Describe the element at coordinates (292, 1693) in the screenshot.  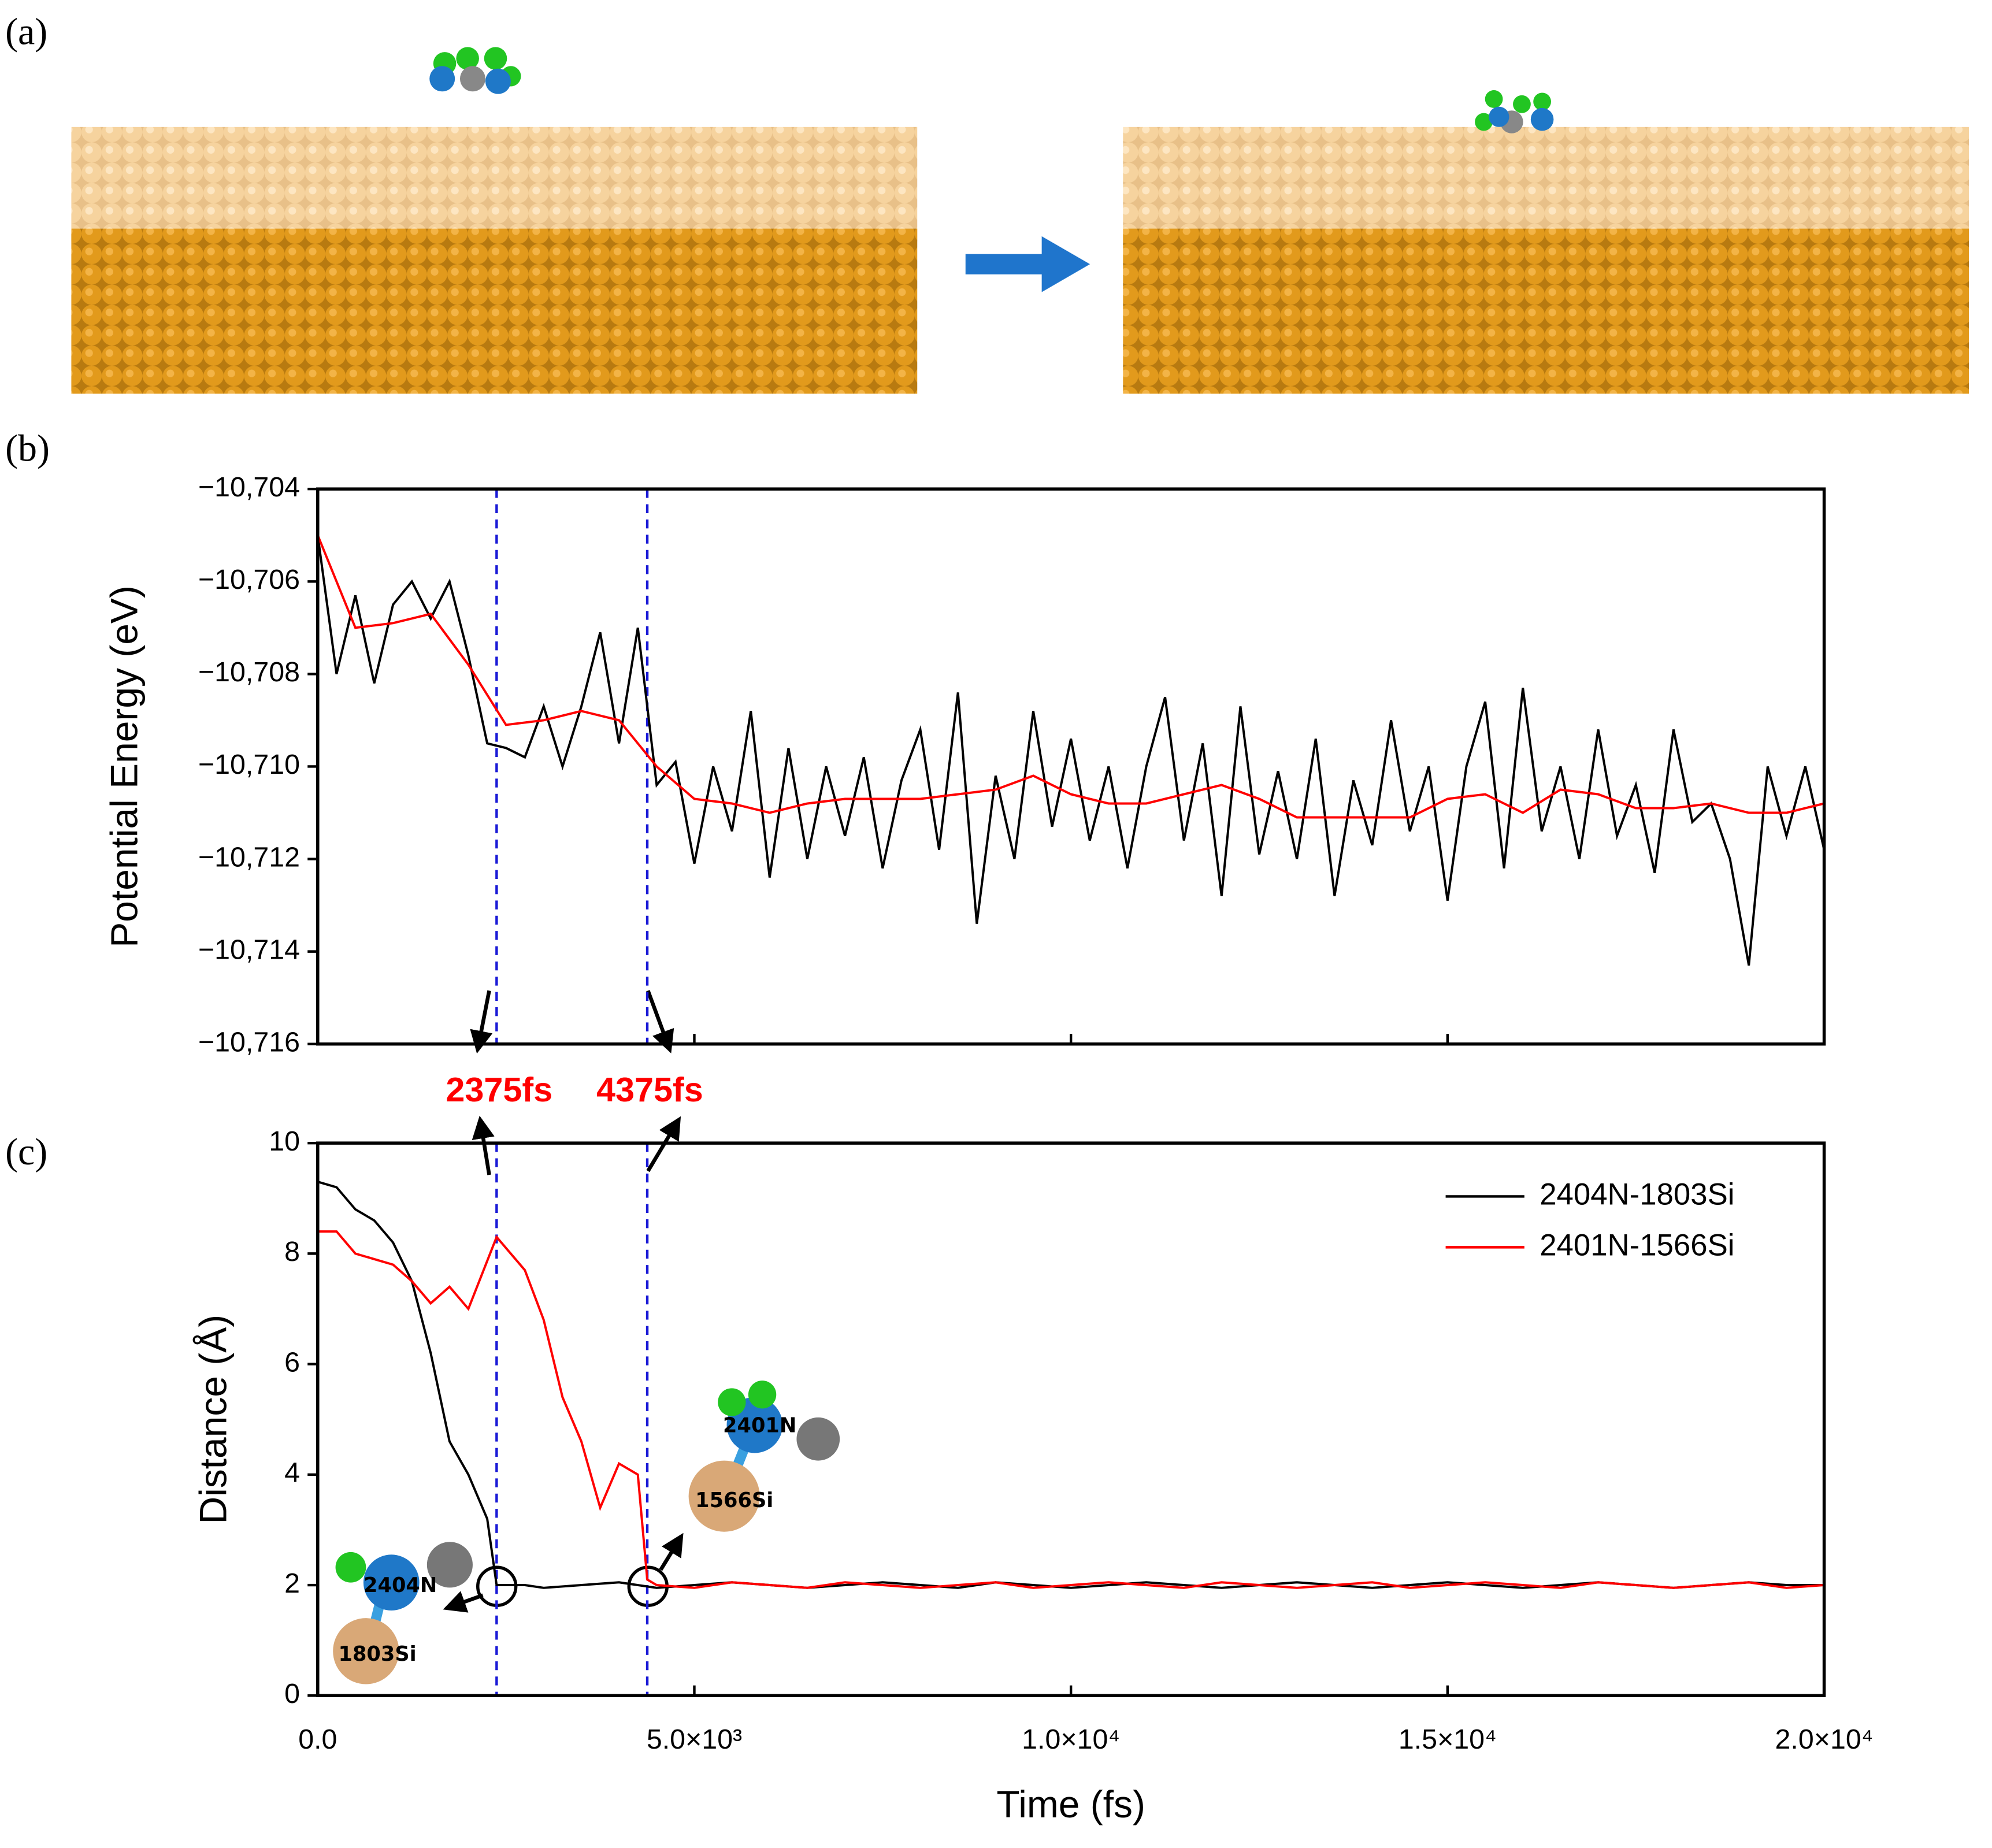
I see `y-tick-label: 0` at that location.